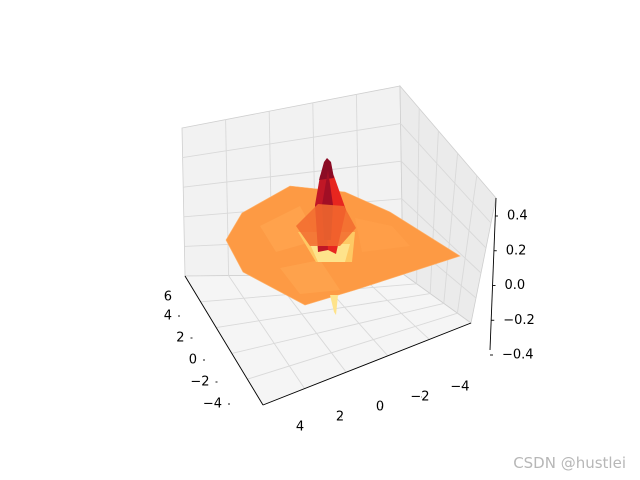 This screenshot has height=480, width=640. What do you see at coordinates (569, 463) in the screenshot?
I see `watermark: CSDN @hustlei` at bounding box center [569, 463].